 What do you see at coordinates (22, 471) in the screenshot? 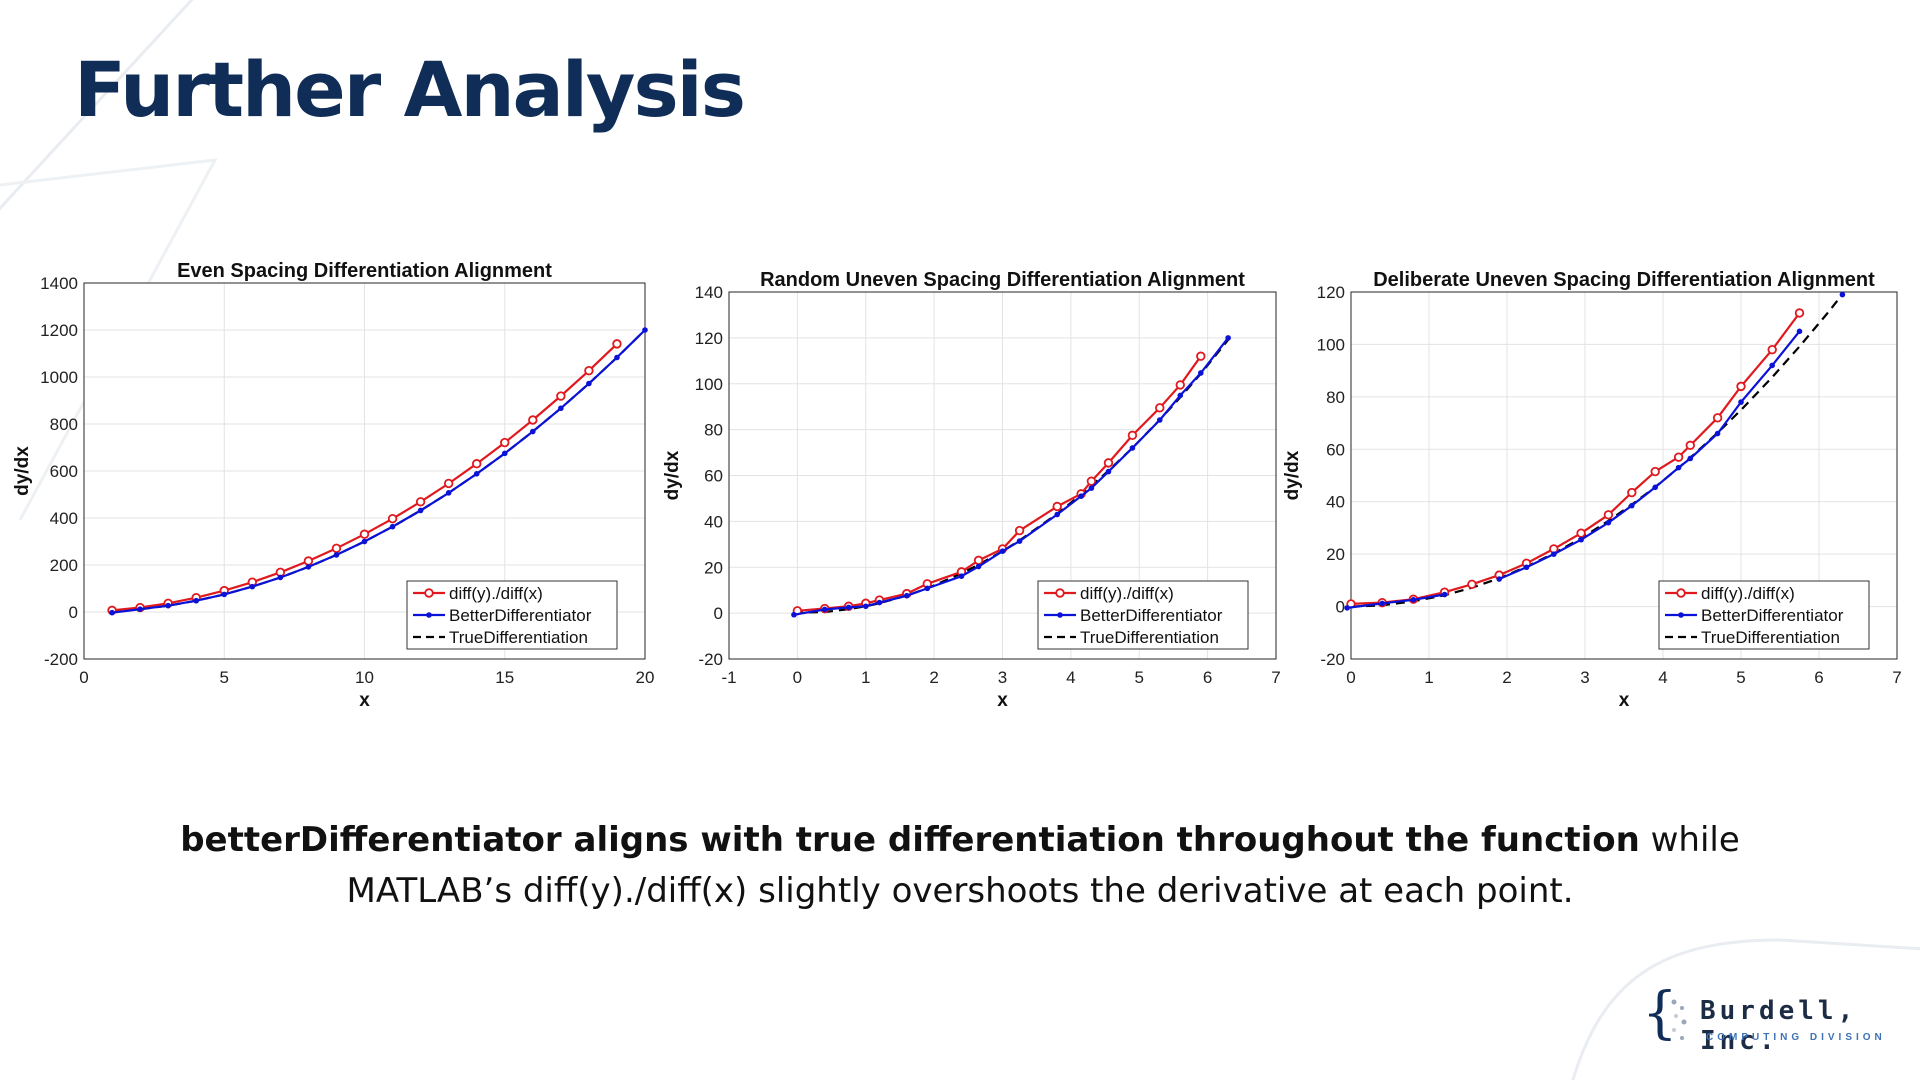
I see `chart0-y-axis-label: dy/dx` at bounding box center [22, 471].